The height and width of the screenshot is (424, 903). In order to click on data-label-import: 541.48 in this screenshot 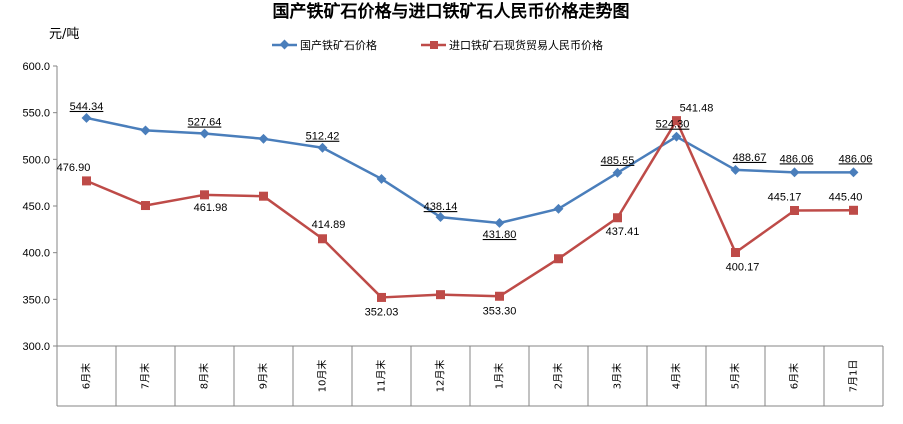, I will do `click(697, 109)`.